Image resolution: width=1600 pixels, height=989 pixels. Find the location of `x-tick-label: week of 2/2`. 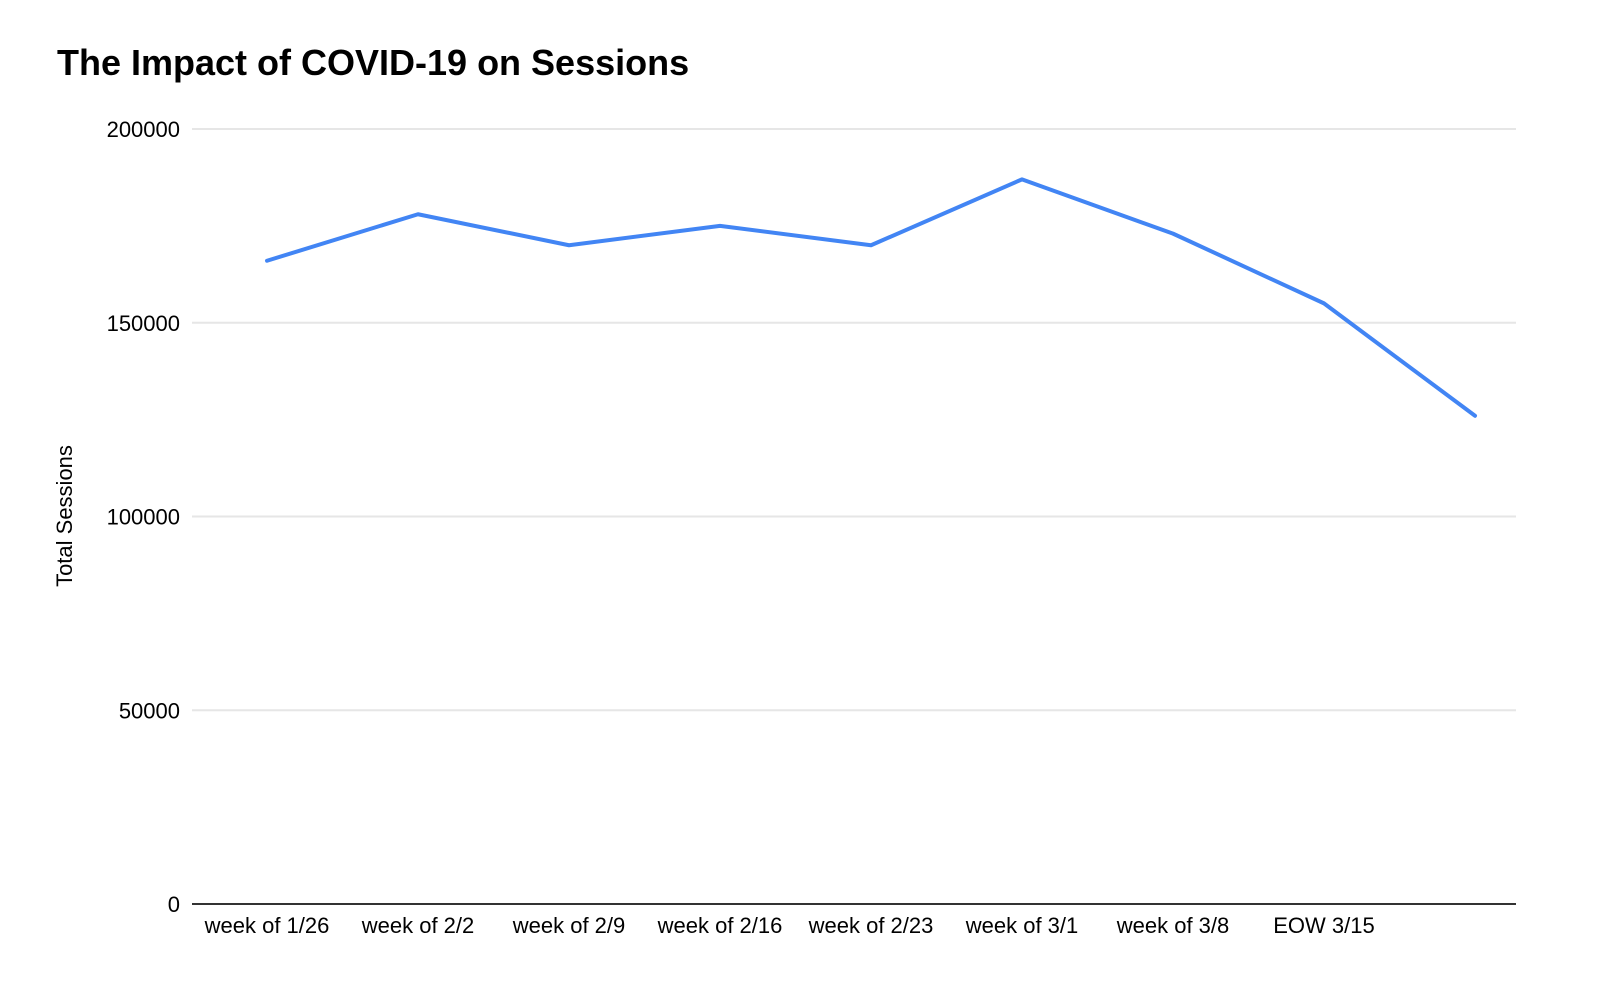

x-tick-label: week of 2/2 is located at coordinates (418, 925).